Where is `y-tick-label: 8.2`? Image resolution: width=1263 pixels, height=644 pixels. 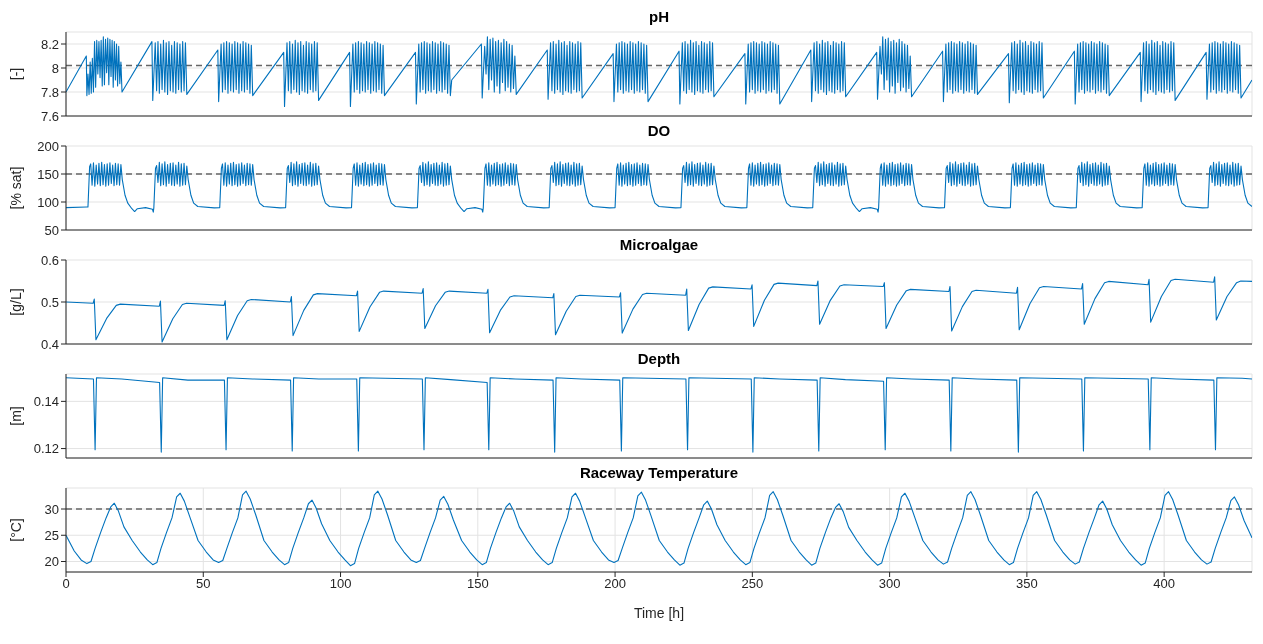 y-tick-label: 8.2 is located at coordinates (49, 44).